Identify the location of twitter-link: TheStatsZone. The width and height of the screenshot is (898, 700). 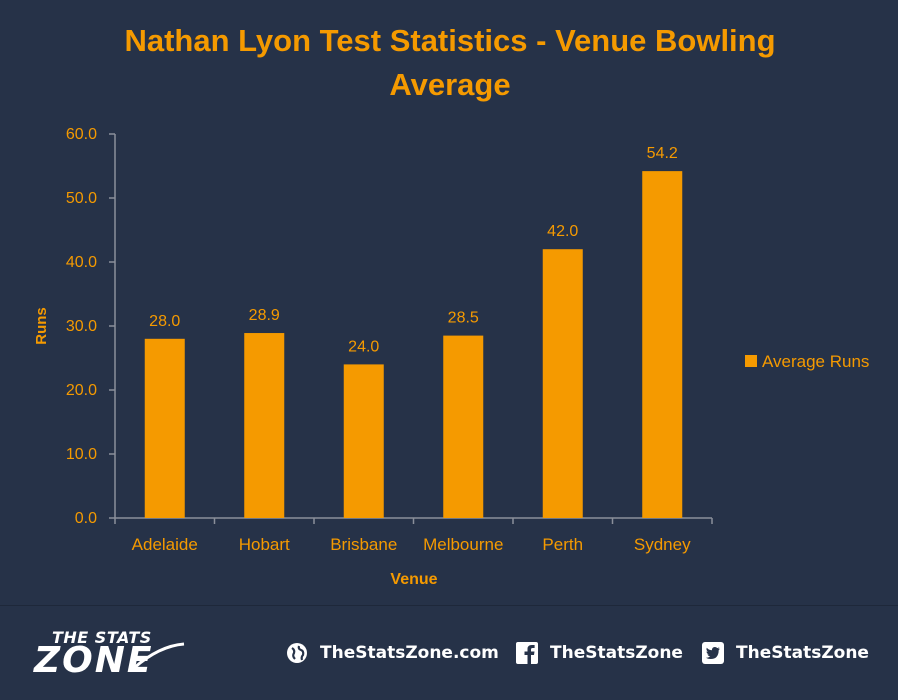
(785, 653).